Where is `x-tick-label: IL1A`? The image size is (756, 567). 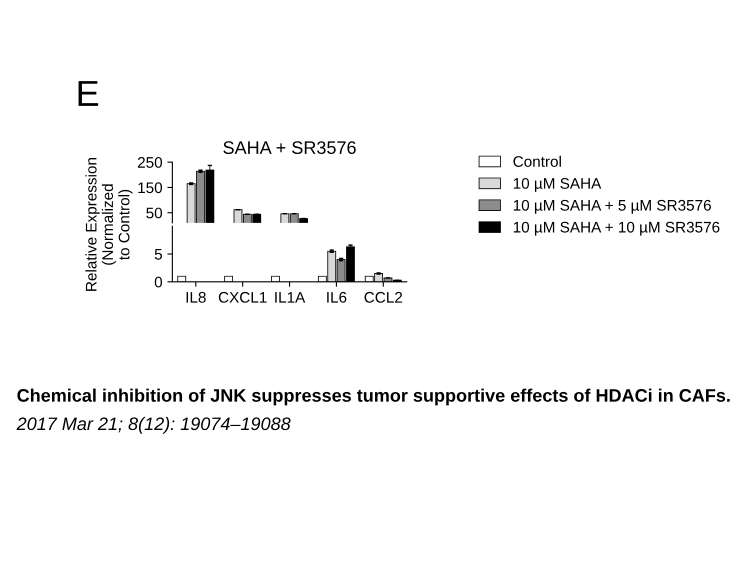 x-tick-label: IL1A is located at coordinates (290, 297).